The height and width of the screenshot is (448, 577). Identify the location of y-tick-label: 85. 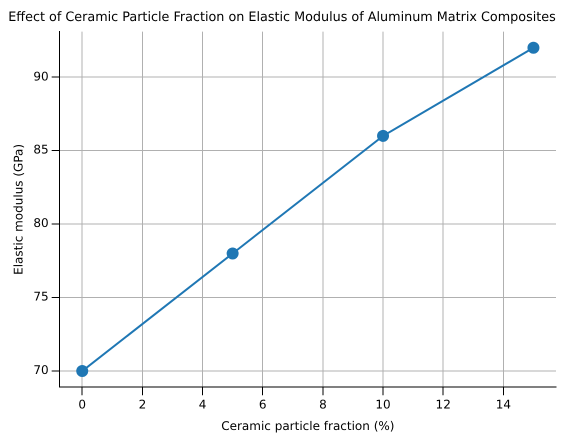
(41, 149).